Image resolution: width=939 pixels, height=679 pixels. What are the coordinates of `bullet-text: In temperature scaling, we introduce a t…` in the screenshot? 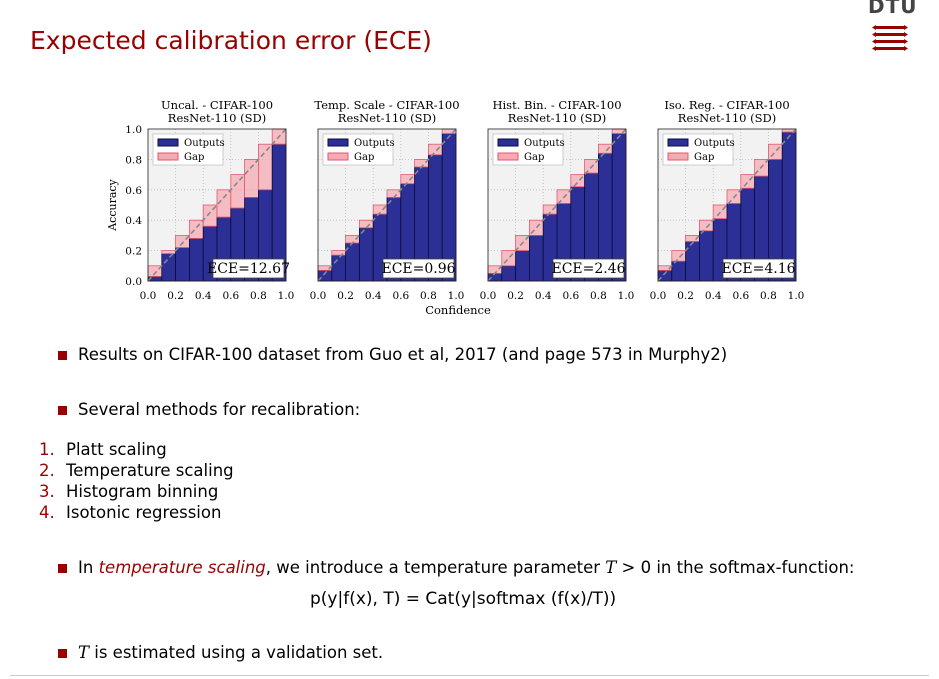 It's located at (466, 567).